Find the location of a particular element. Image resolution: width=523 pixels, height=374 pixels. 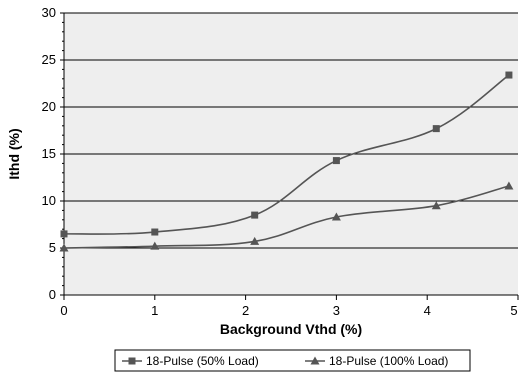

x-tick-label: 2 is located at coordinates (245, 310).